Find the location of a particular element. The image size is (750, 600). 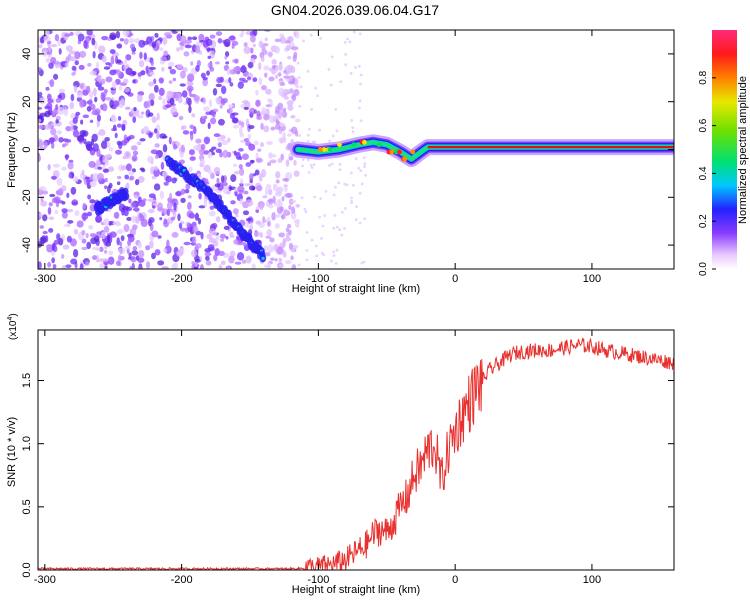

snr-ytick-label: 1.5 is located at coordinates (27, 380).